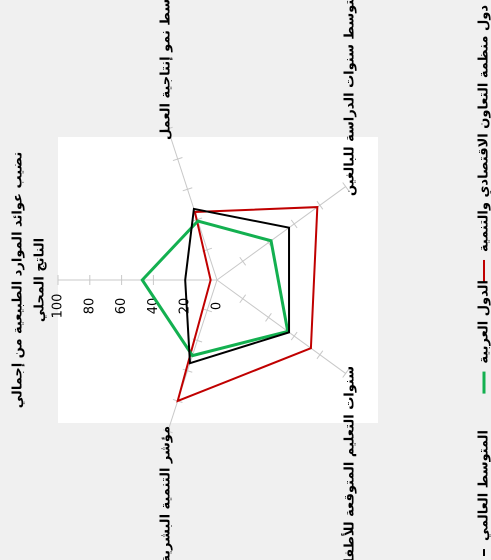 This screenshot has height=560, width=491. I want to click on axis-label: مؤشر التنمية البشرية, so click(166, 493).